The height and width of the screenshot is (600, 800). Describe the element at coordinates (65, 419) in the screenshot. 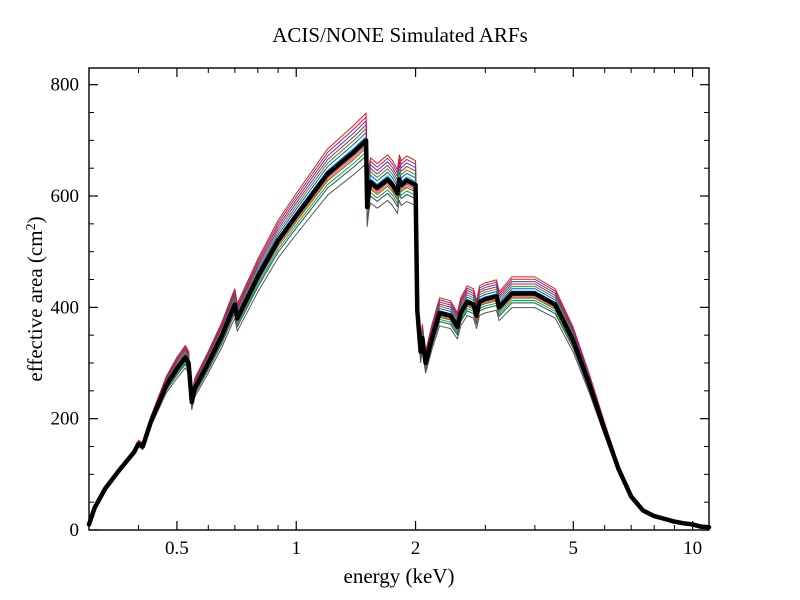

I see `y-tick-label: 200` at that location.